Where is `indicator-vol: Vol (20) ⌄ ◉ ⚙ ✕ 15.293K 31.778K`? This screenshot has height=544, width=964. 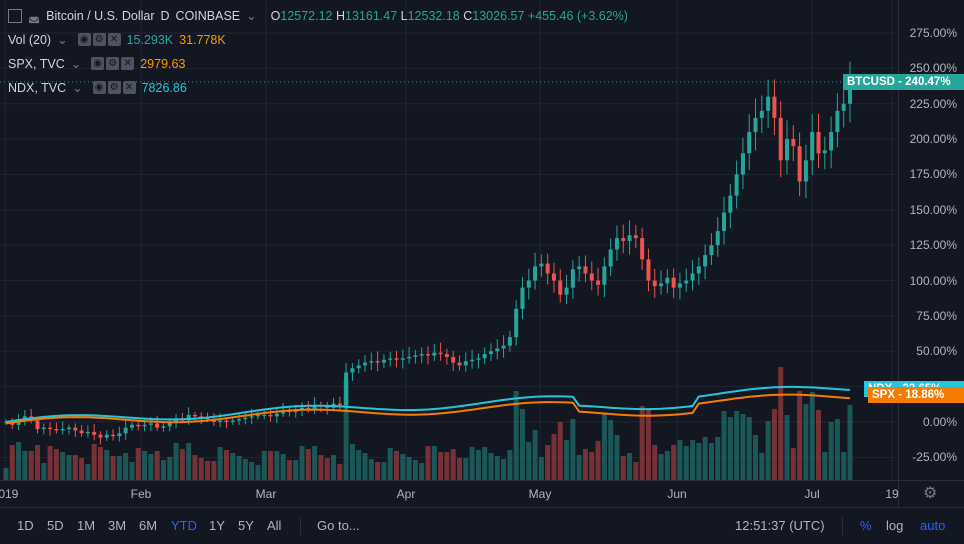
indicator-vol: Vol (20) ⌄ ◉ ⚙ ✕ 15.293K 31.778K is located at coordinates (117, 40).